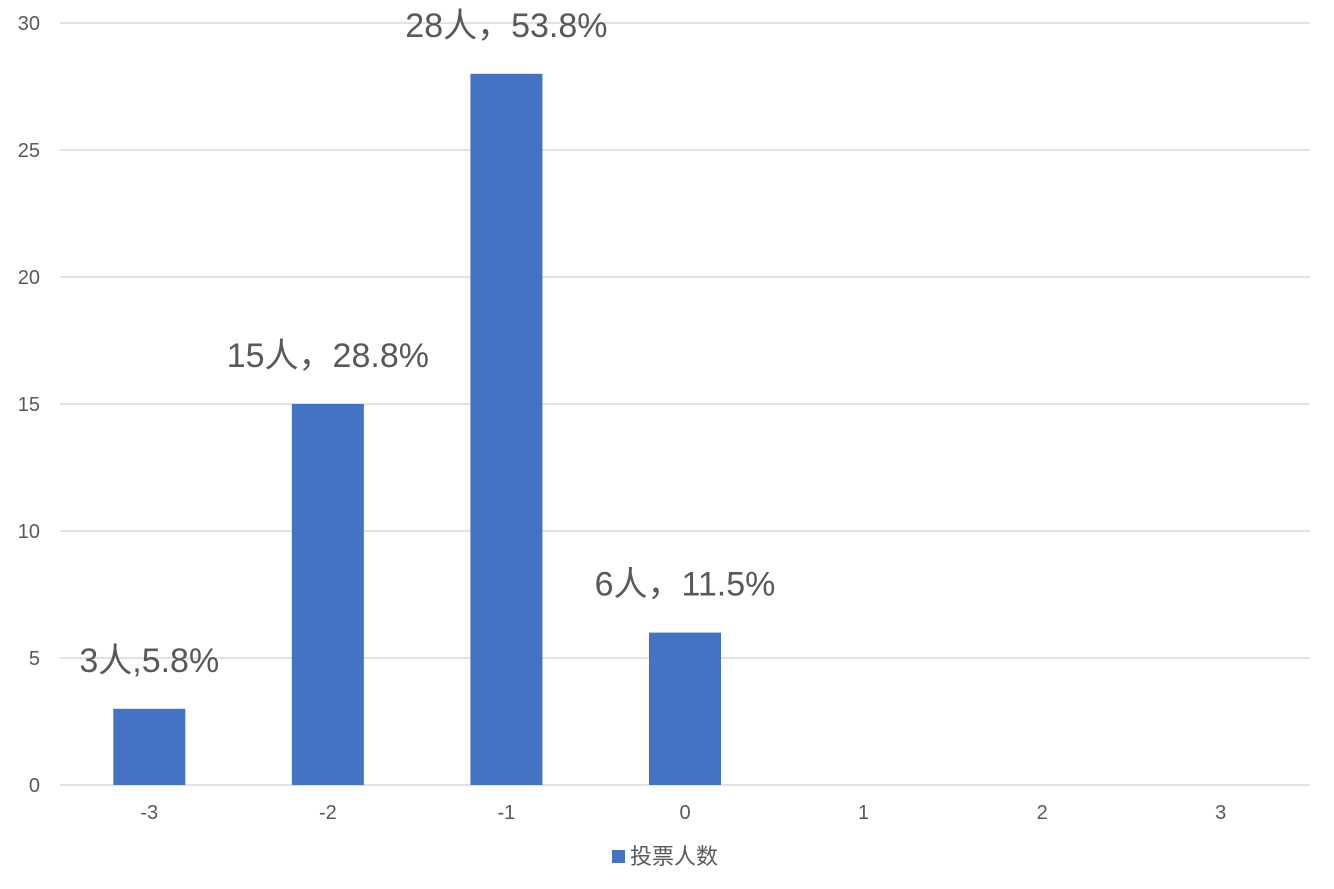  What do you see at coordinates (685, 585) in the screenshot?
I see `data-label-0: 6人，11.5%` at bounding box center [685, 585].